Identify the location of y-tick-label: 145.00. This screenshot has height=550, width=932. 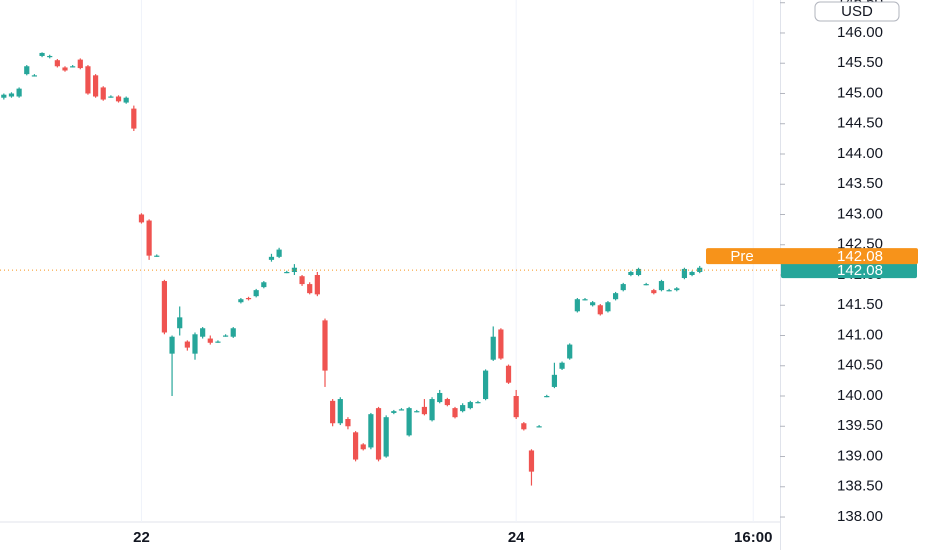
(860, 92).